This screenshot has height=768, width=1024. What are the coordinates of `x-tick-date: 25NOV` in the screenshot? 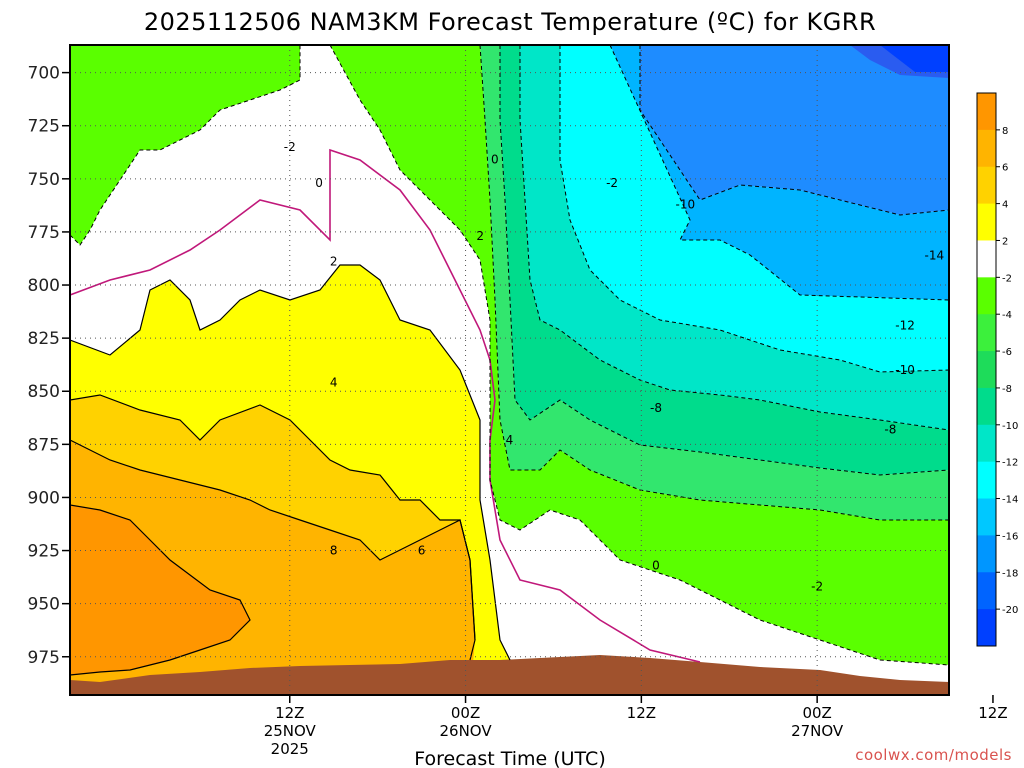 It's located at (290, 731).